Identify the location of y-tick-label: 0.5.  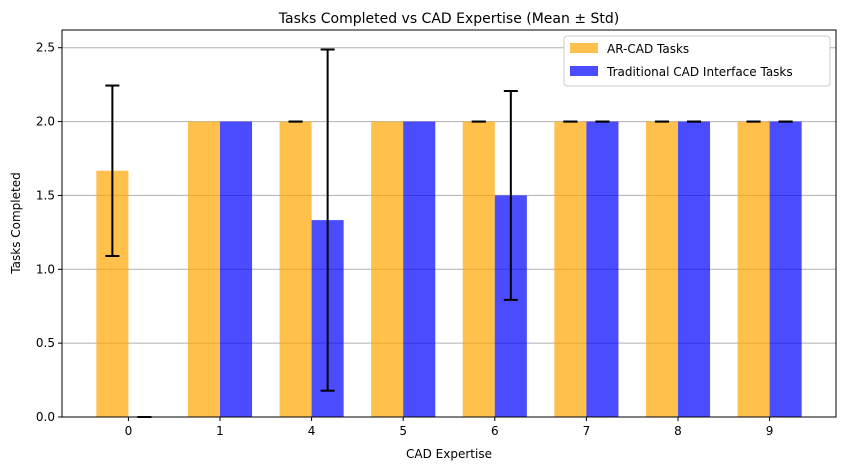
(45, 343).